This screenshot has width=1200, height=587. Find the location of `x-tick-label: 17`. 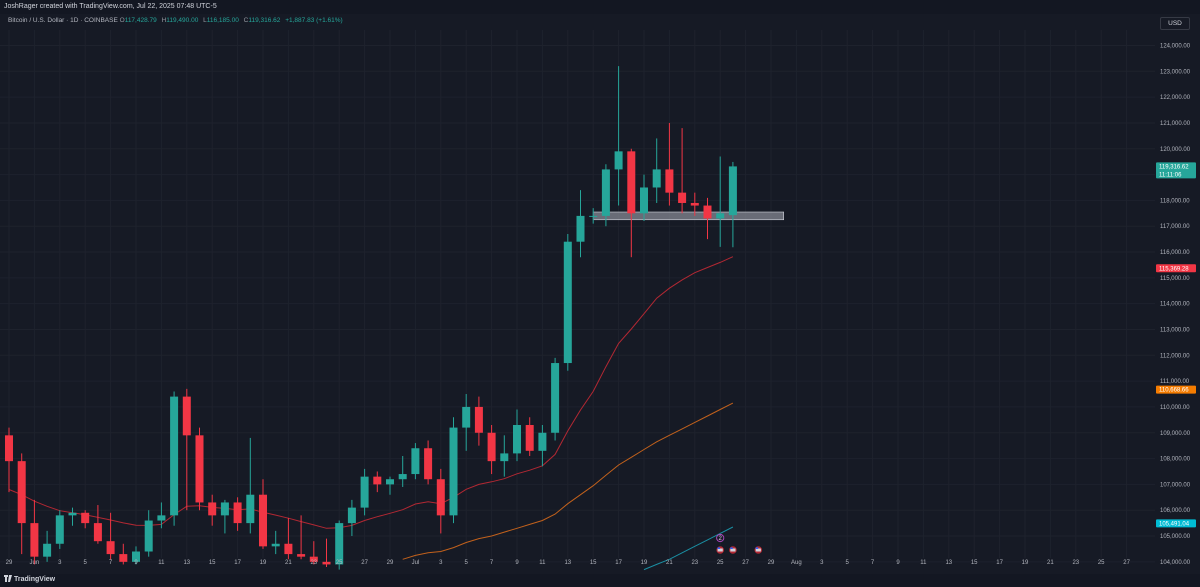

x-tick-label: 17 is located at coordinates (237, 563).